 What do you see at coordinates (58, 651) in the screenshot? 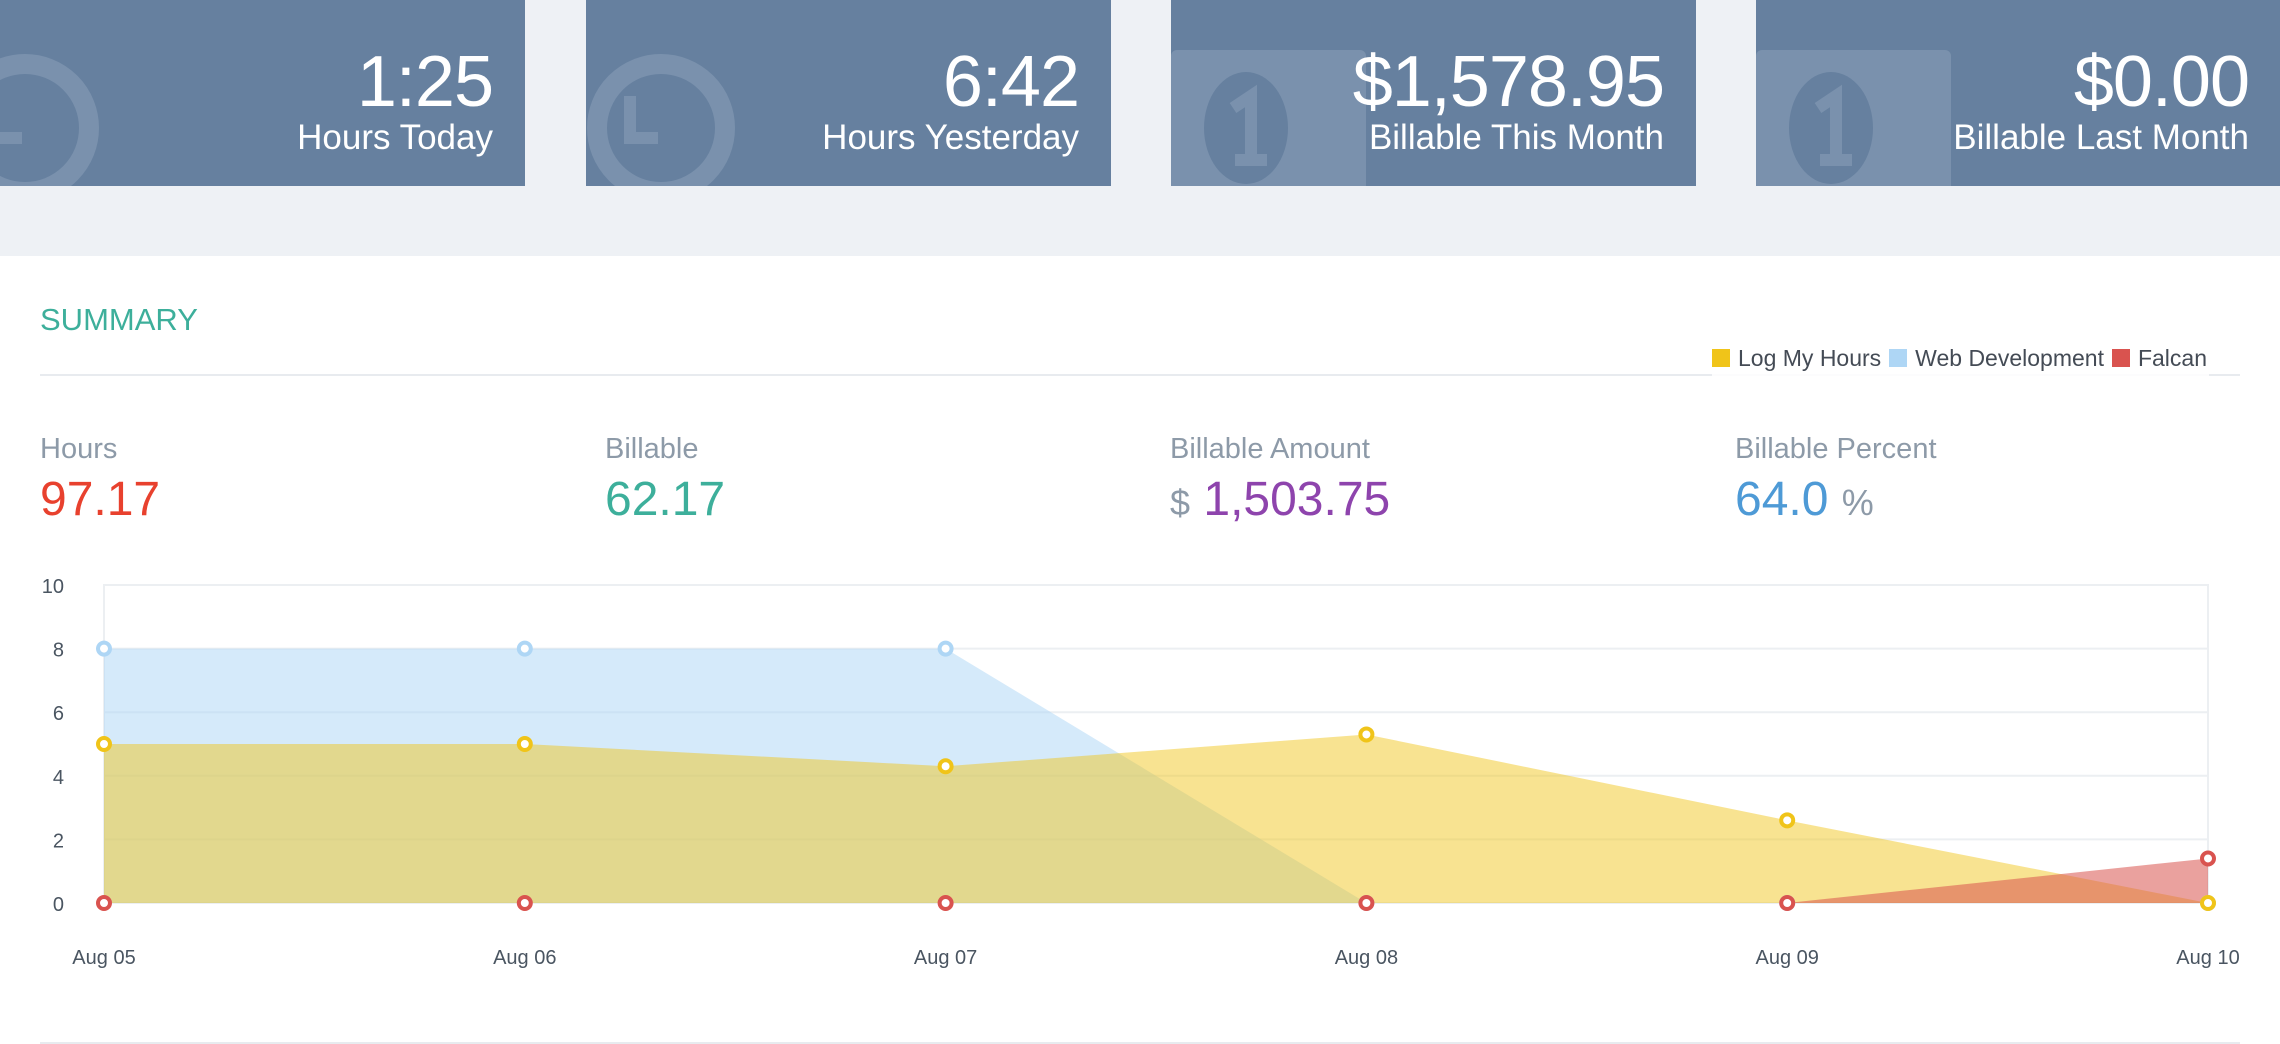
I see `y-tick-label: 8` at bounding box center [58, 651].